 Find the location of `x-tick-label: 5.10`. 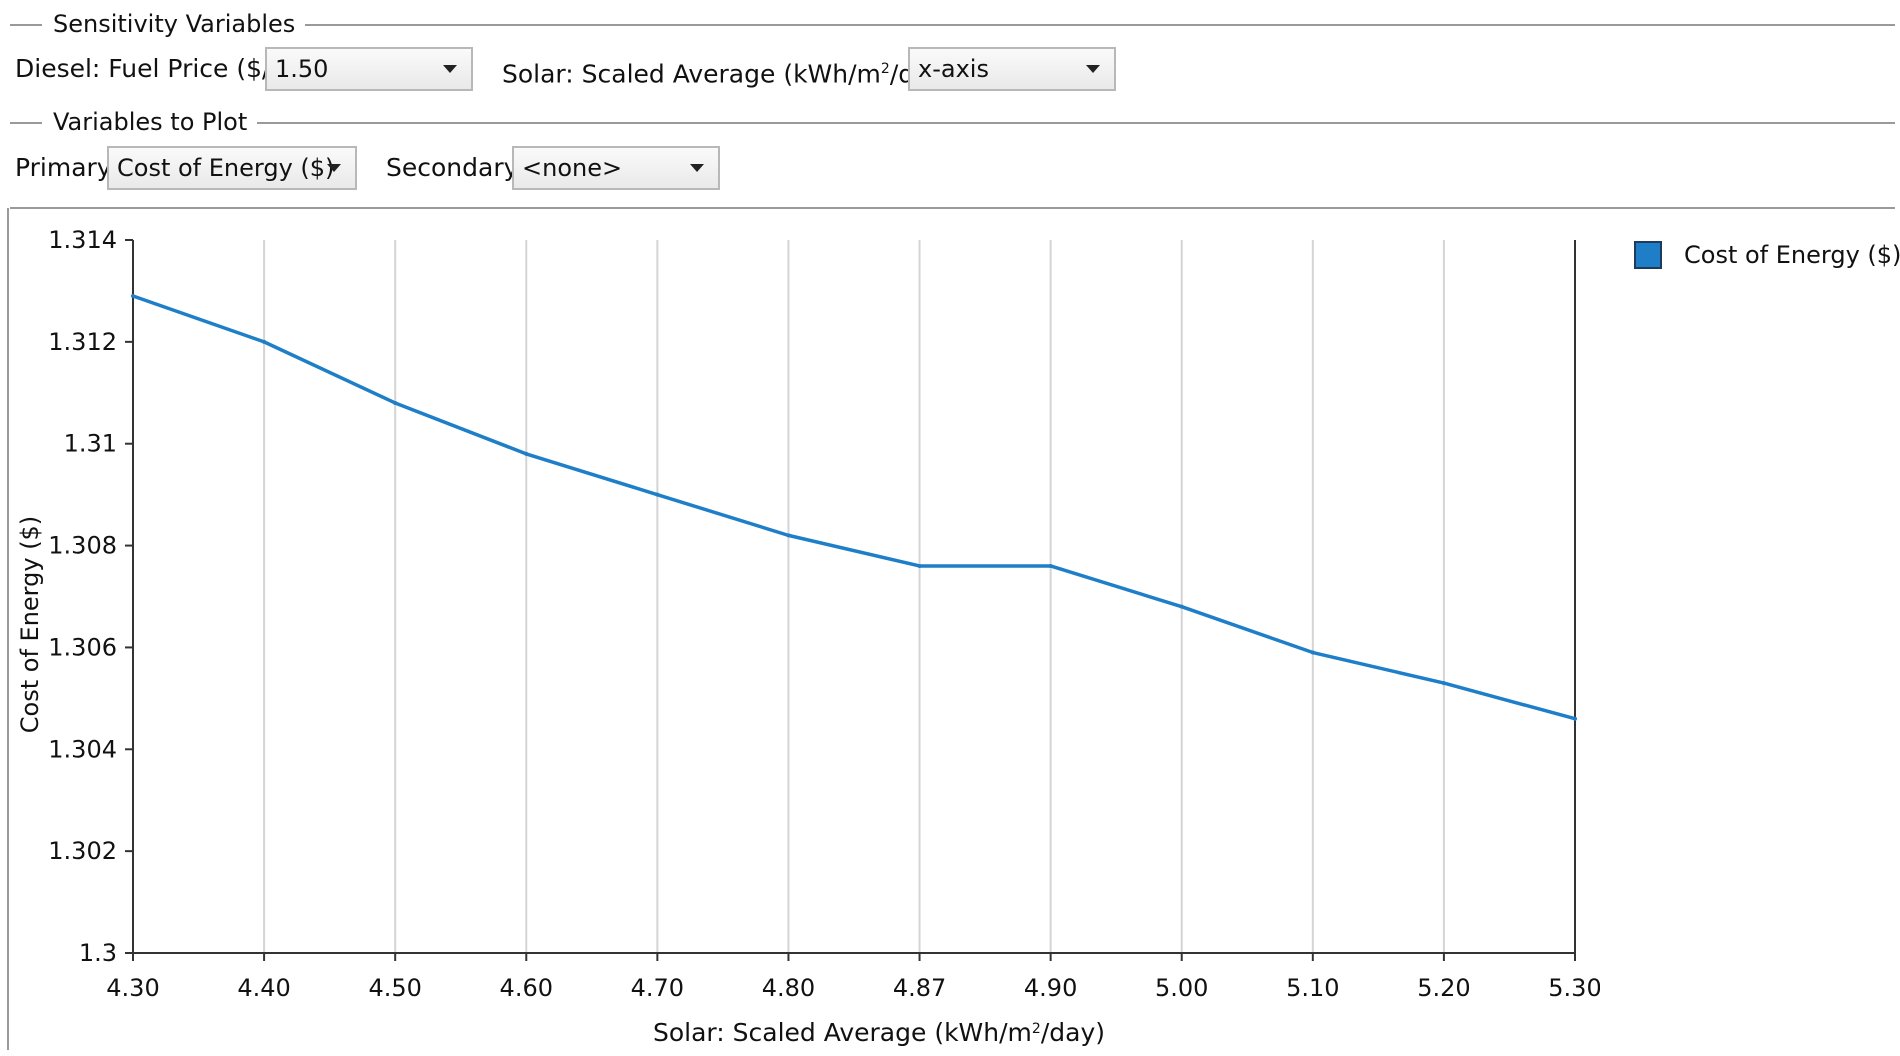

x-tick-label: 5.10 is located at coordinates (1312, 988).